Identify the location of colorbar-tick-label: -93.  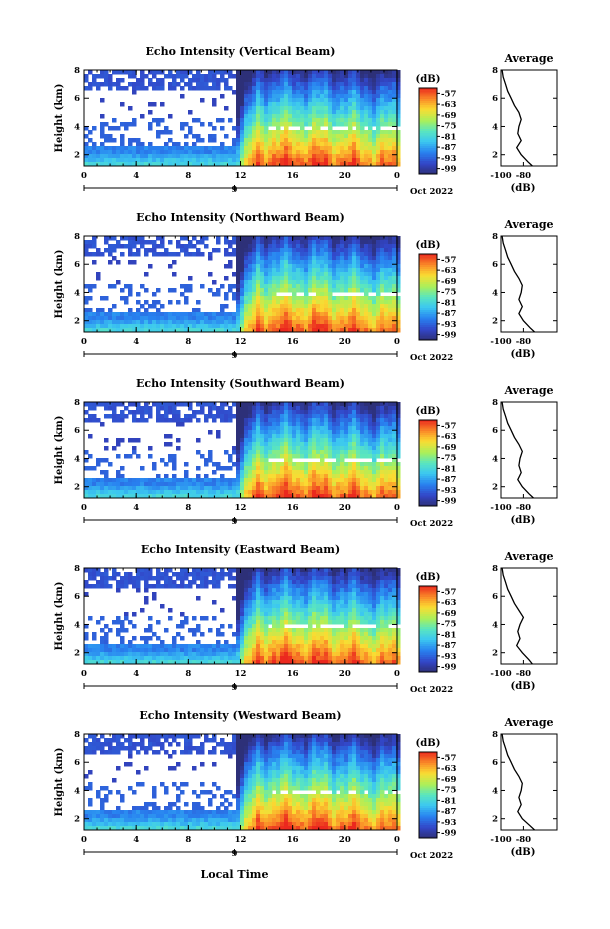
(448, 823).